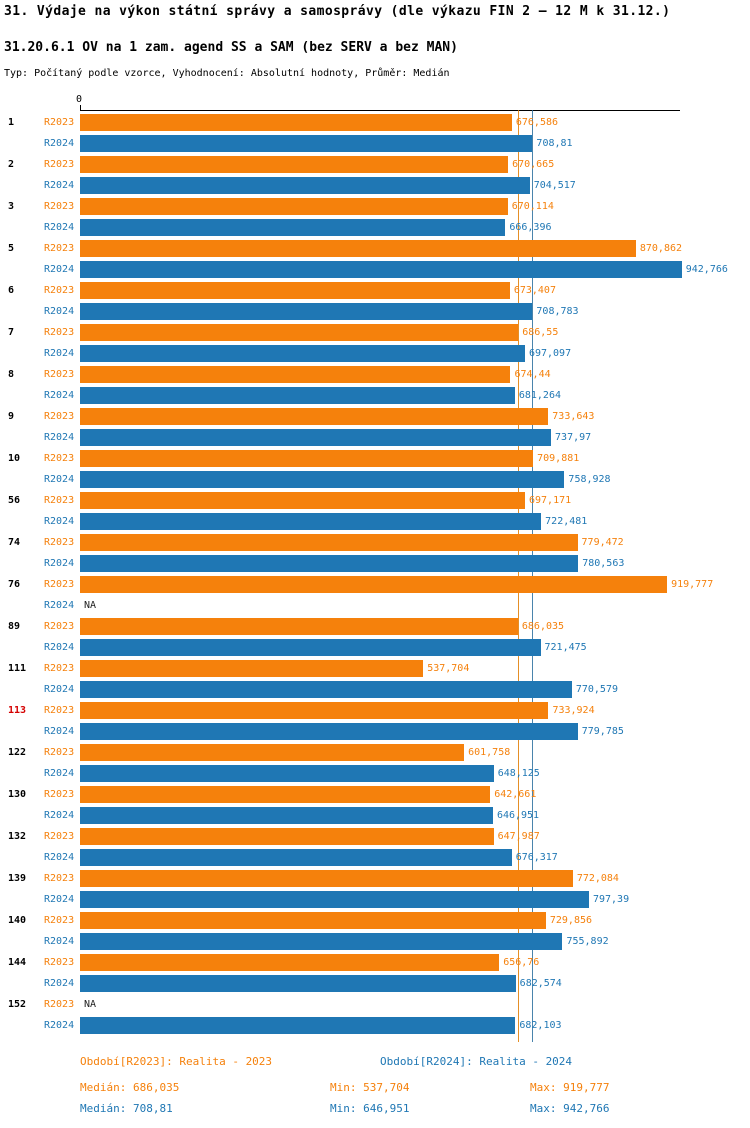  Describe the element at coordinates (14, 542) in the screenshot. I see `group-label: 74` at that location.